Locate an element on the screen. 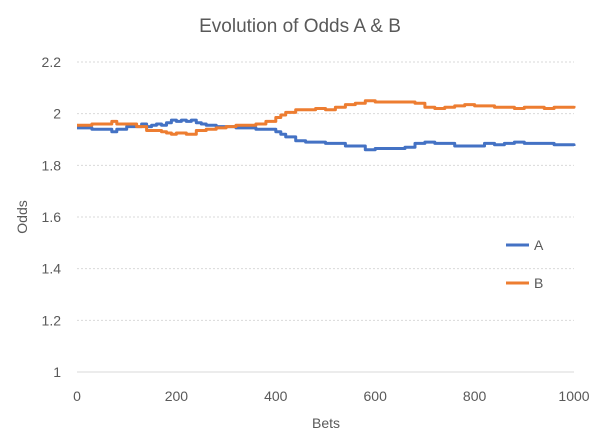 The image size is (600, 445). x-tick-labels: 0 200 400 600 800 1000 is located at coordinates (331, 396).